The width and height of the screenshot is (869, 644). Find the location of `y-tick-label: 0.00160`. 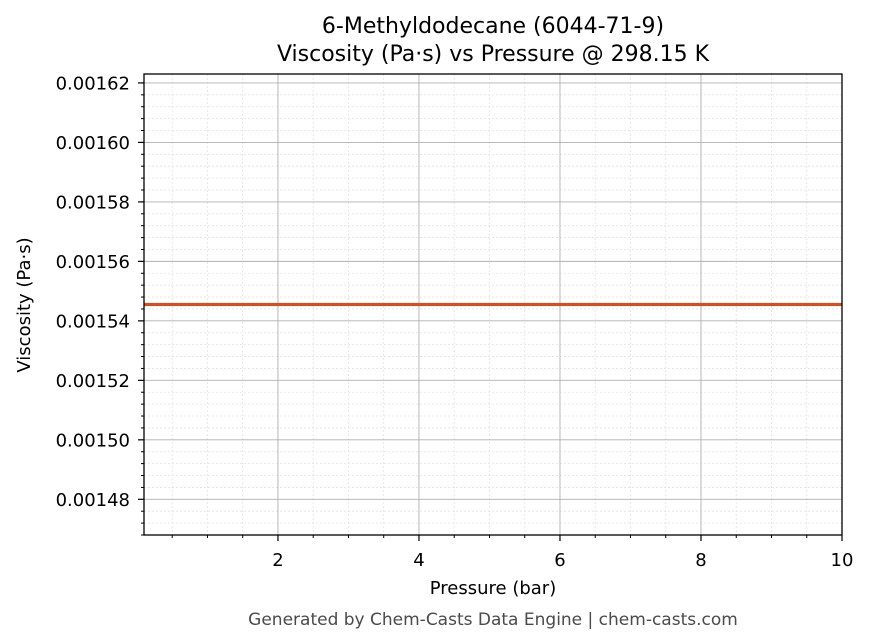

y-tick-label: 0.00160 is located at coordinates (93, 143).